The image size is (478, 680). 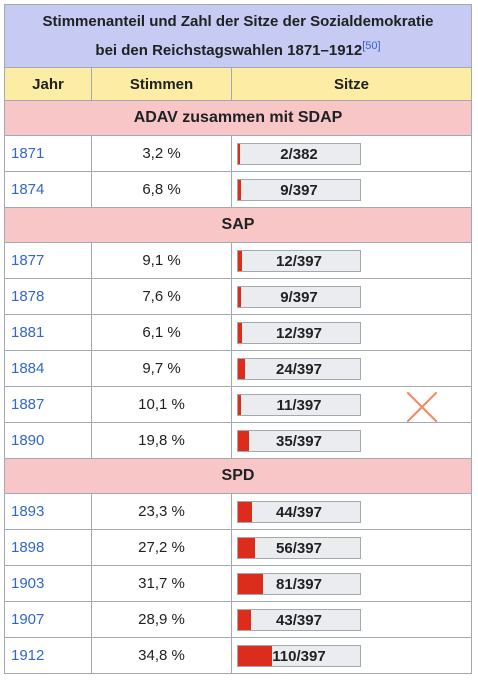 I want to click on table-row: 1893 23,3 % 44/397, so click(x=238, y=511).